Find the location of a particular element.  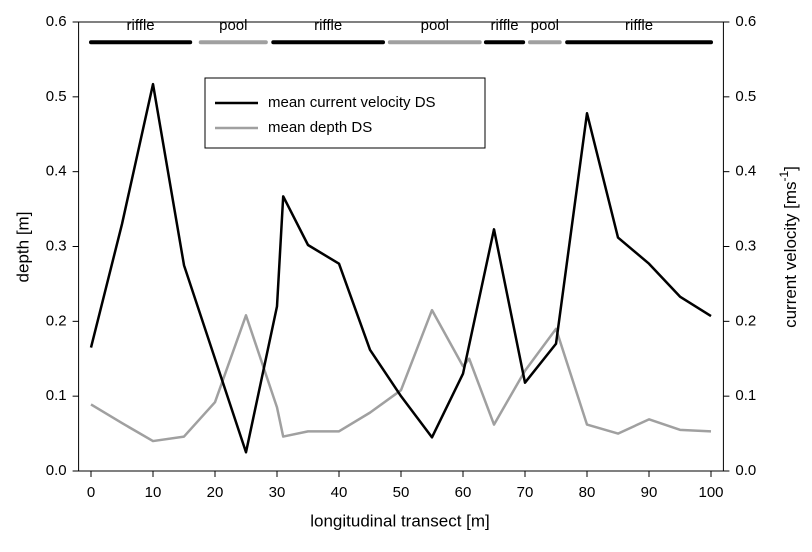

x-tick-label: 40 is located at coordinates (339, 492).